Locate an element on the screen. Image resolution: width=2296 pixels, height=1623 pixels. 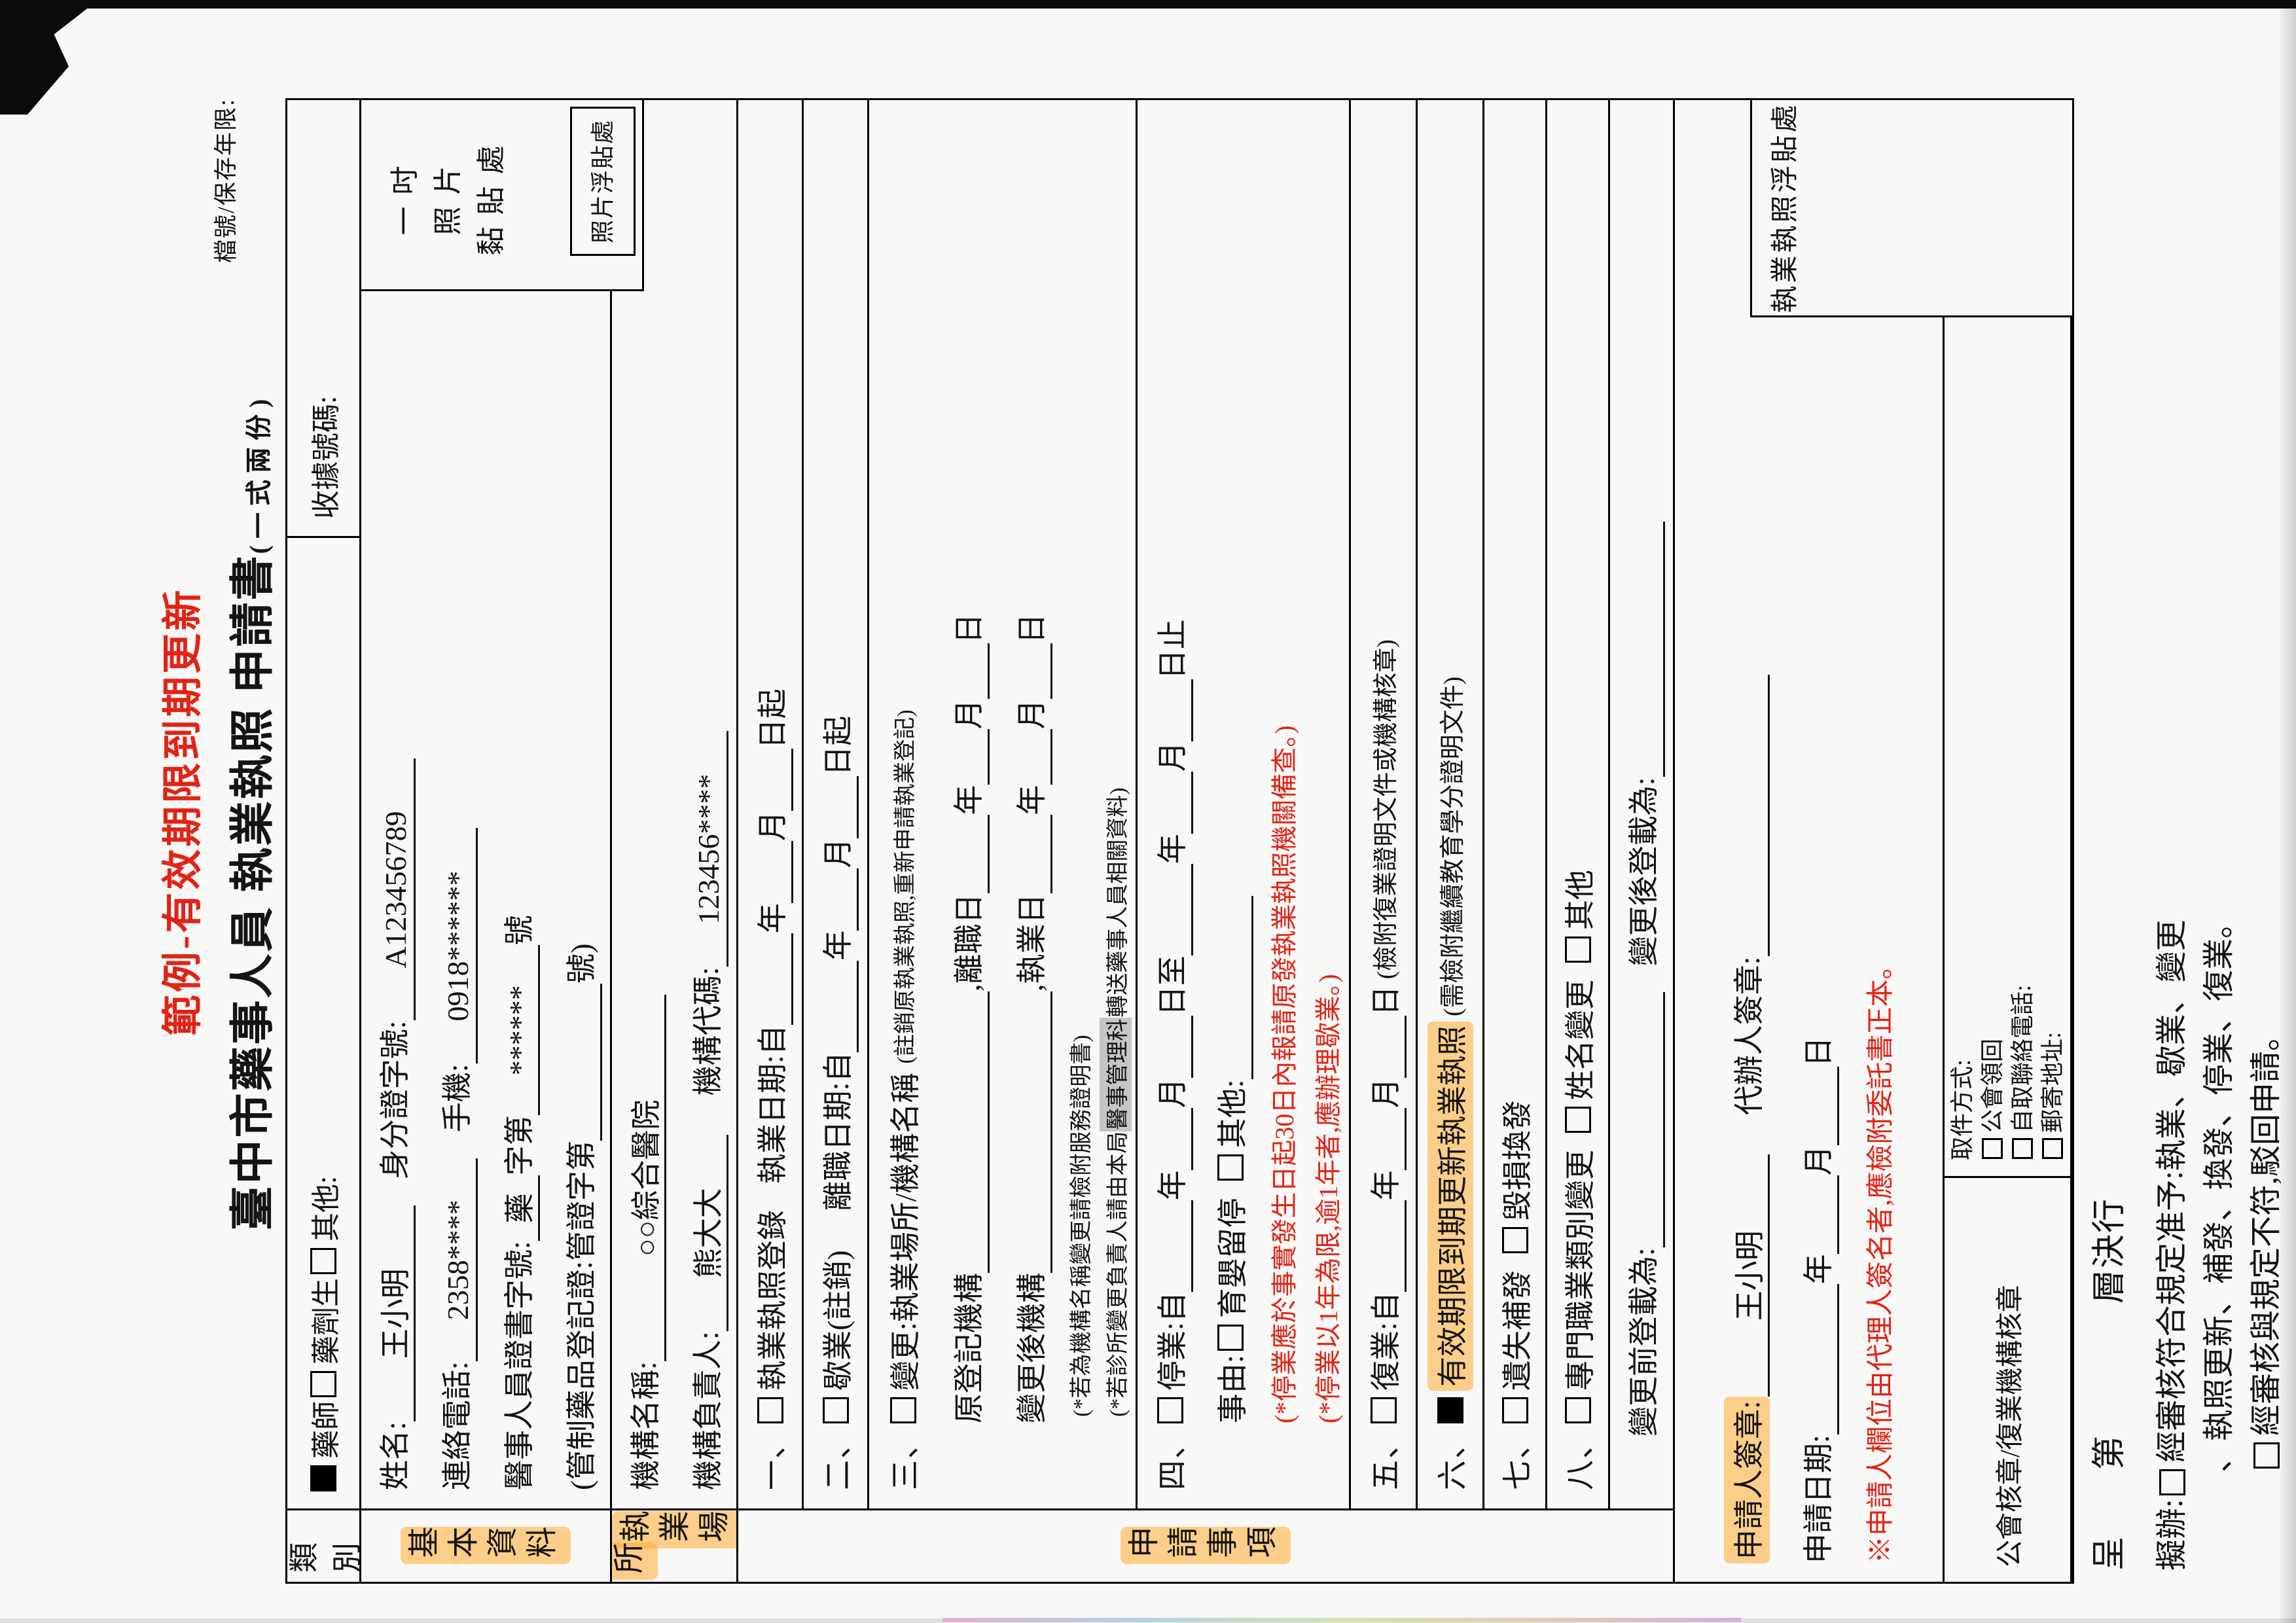
id-number-label: 身分證字號: is located at coordinates (395, 1100).